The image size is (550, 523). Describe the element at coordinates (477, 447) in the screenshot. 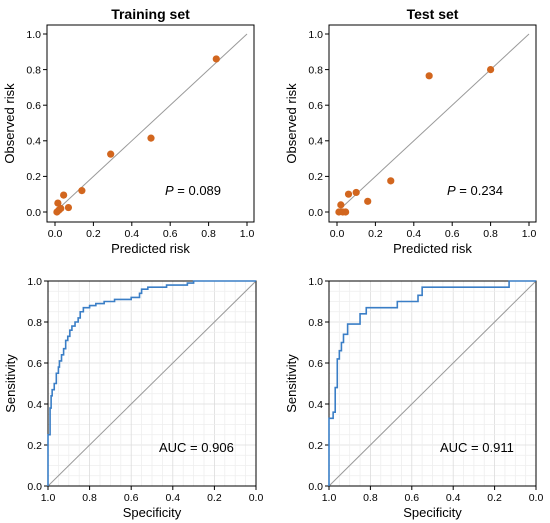

I see `auc-annotation: AUC = 0.911` at that location.